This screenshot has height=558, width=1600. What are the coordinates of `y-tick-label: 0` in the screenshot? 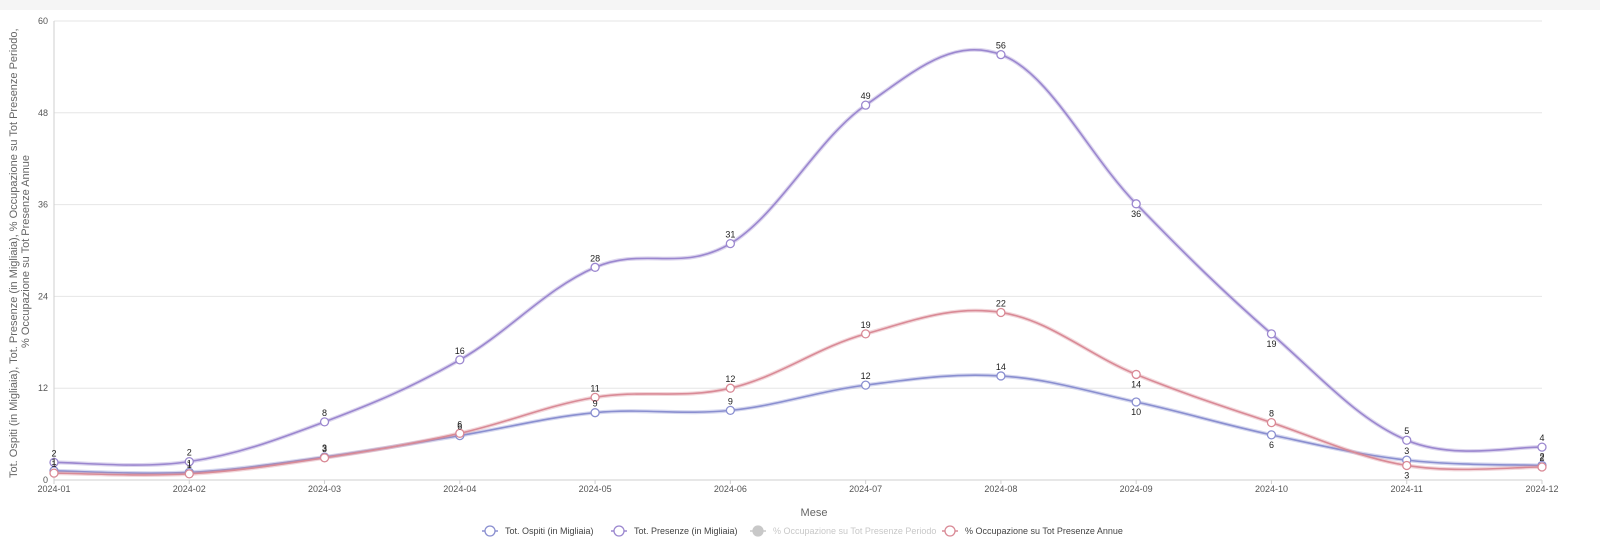 It's located at (45, 480).